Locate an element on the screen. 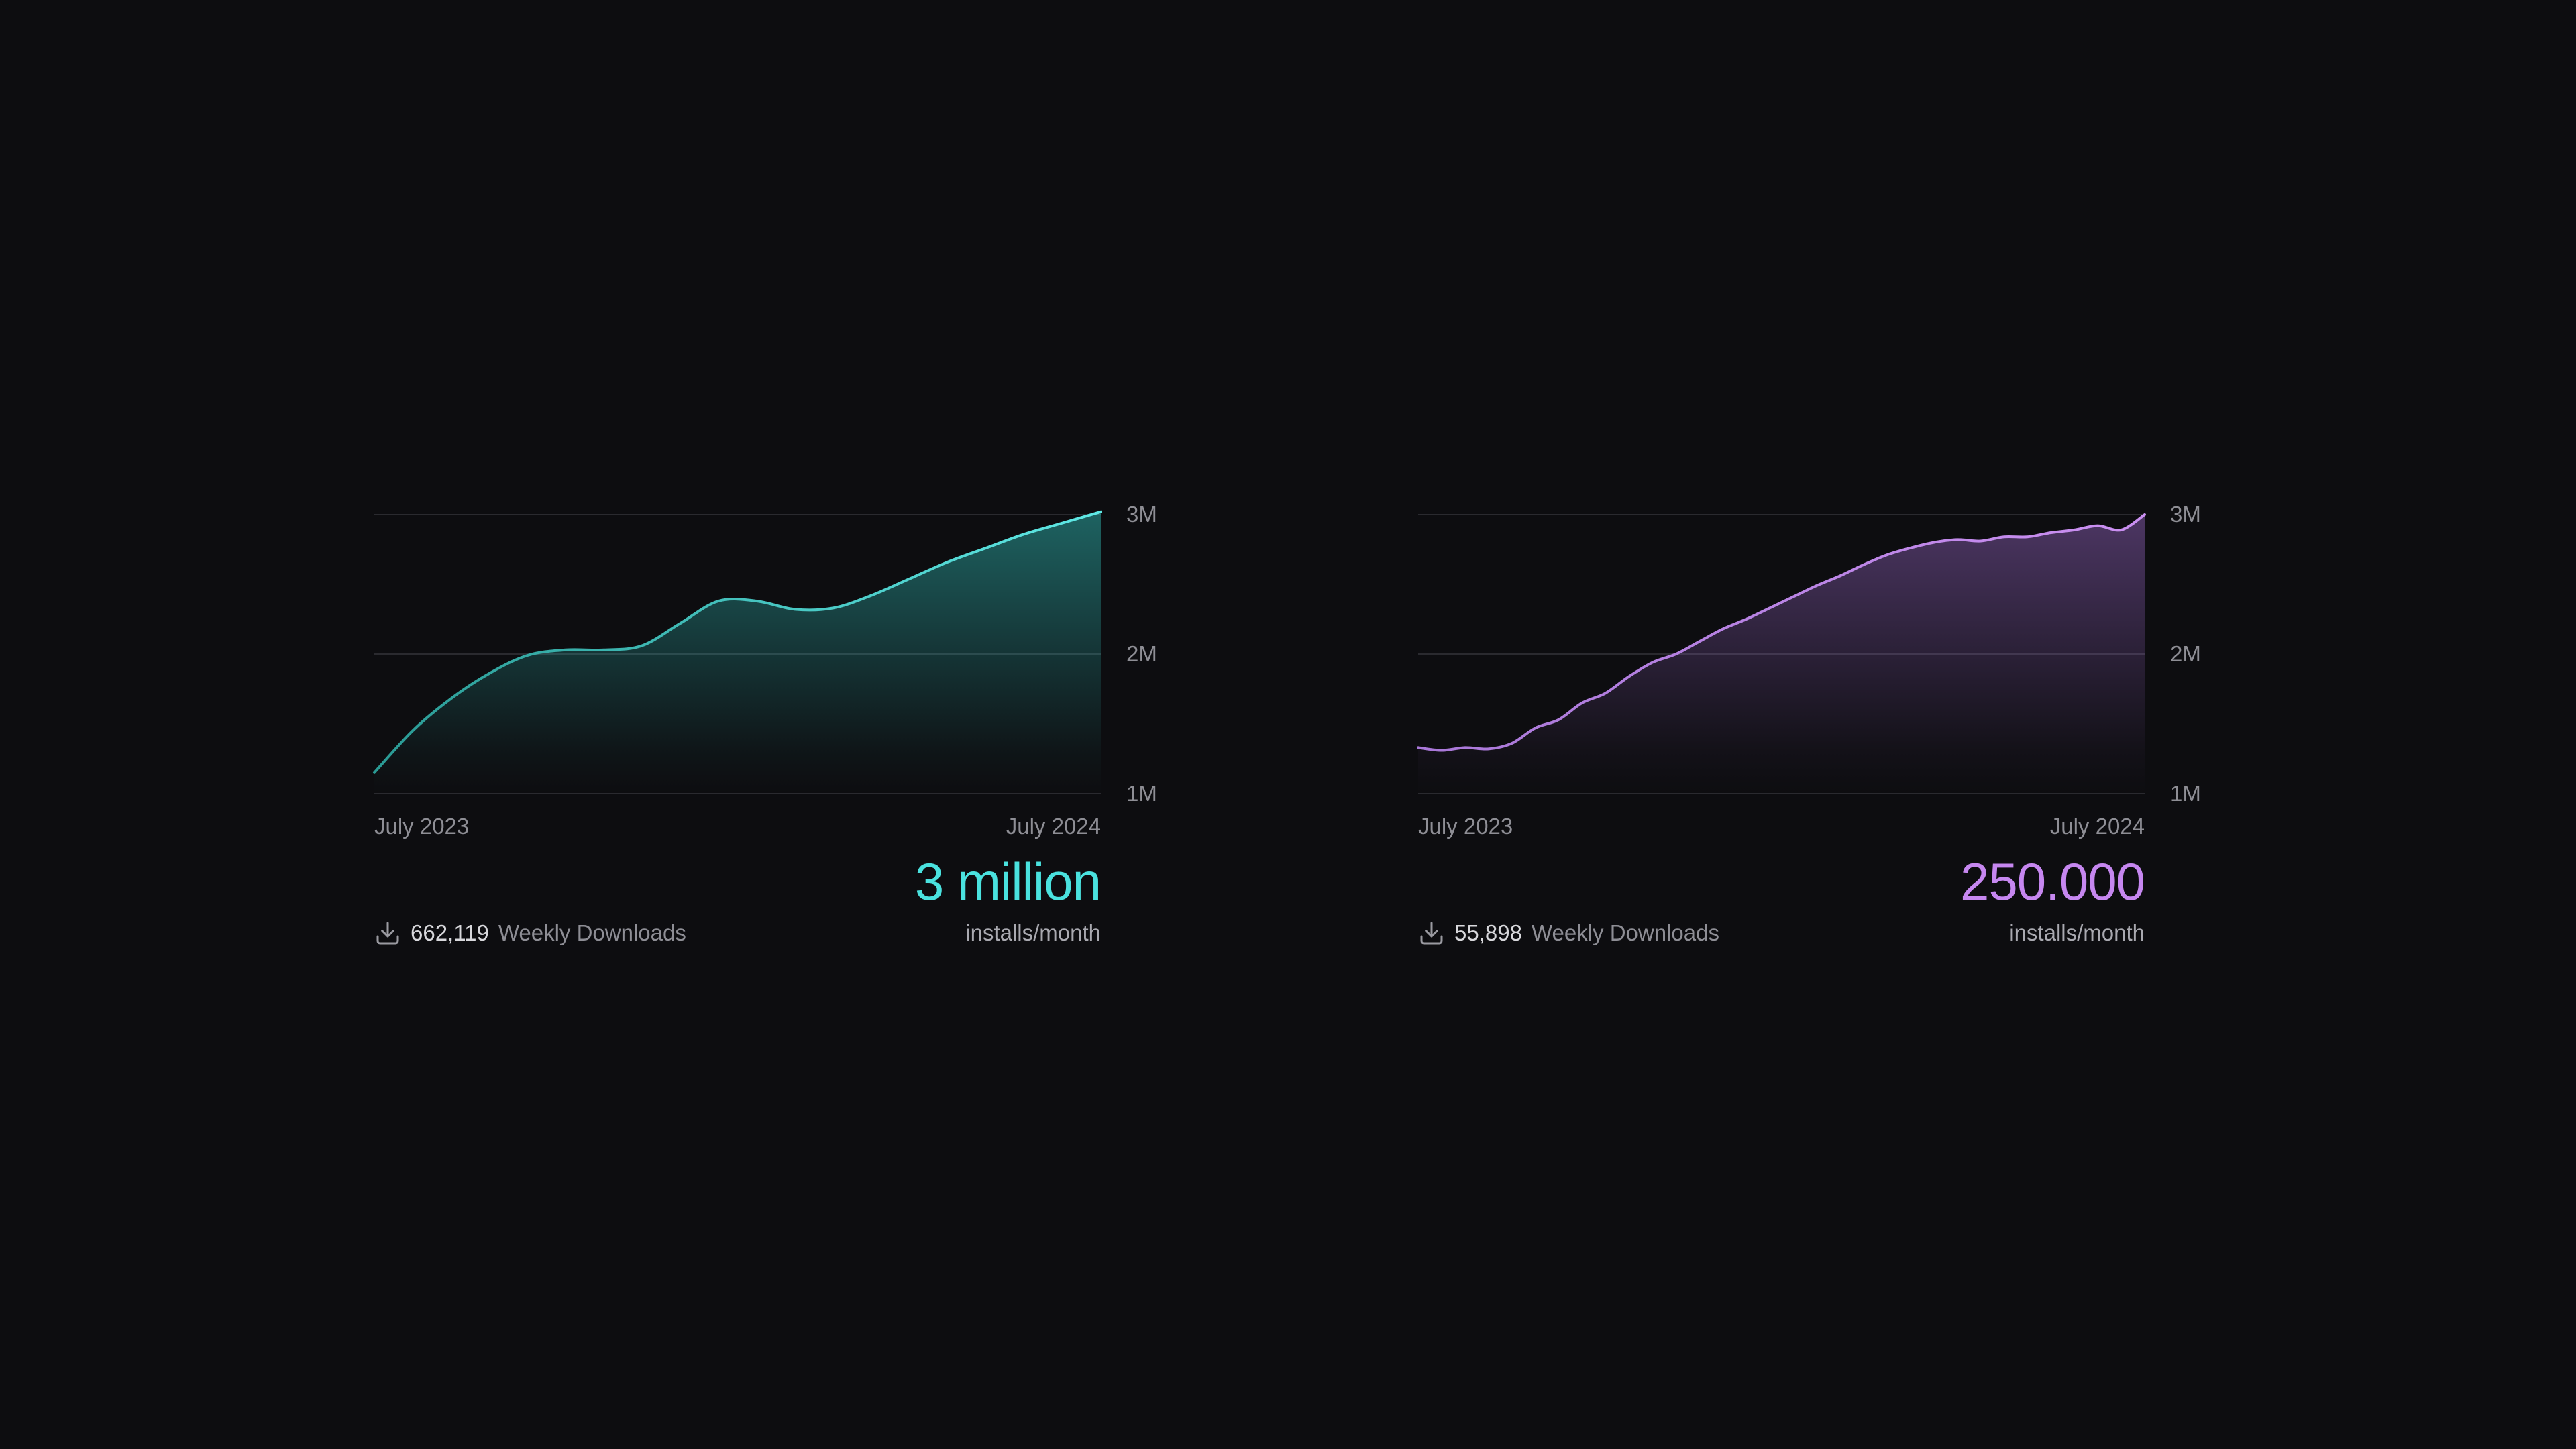 This screenshot has width=2576, height=1449. weekly-downloads: 662,119 Weekly Downloads is located at coordinates (530, 933).